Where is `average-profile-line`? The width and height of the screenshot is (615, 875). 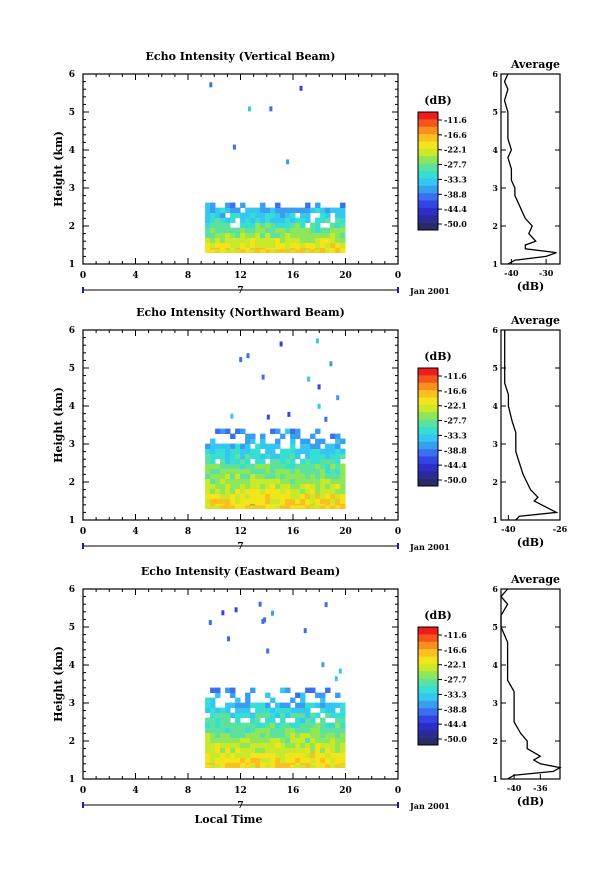 average-profile-line is located at coordinates (531, 684).